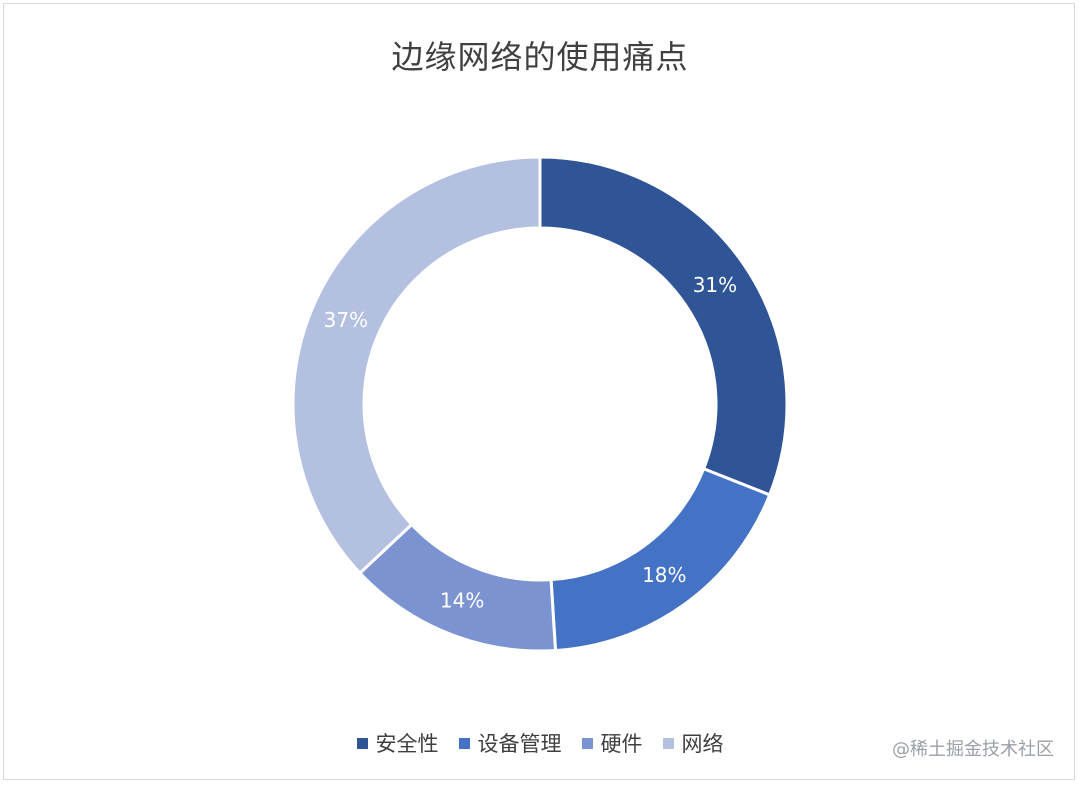  I want to click on legend-item-device-management: 设备管理, so click(510, 743).